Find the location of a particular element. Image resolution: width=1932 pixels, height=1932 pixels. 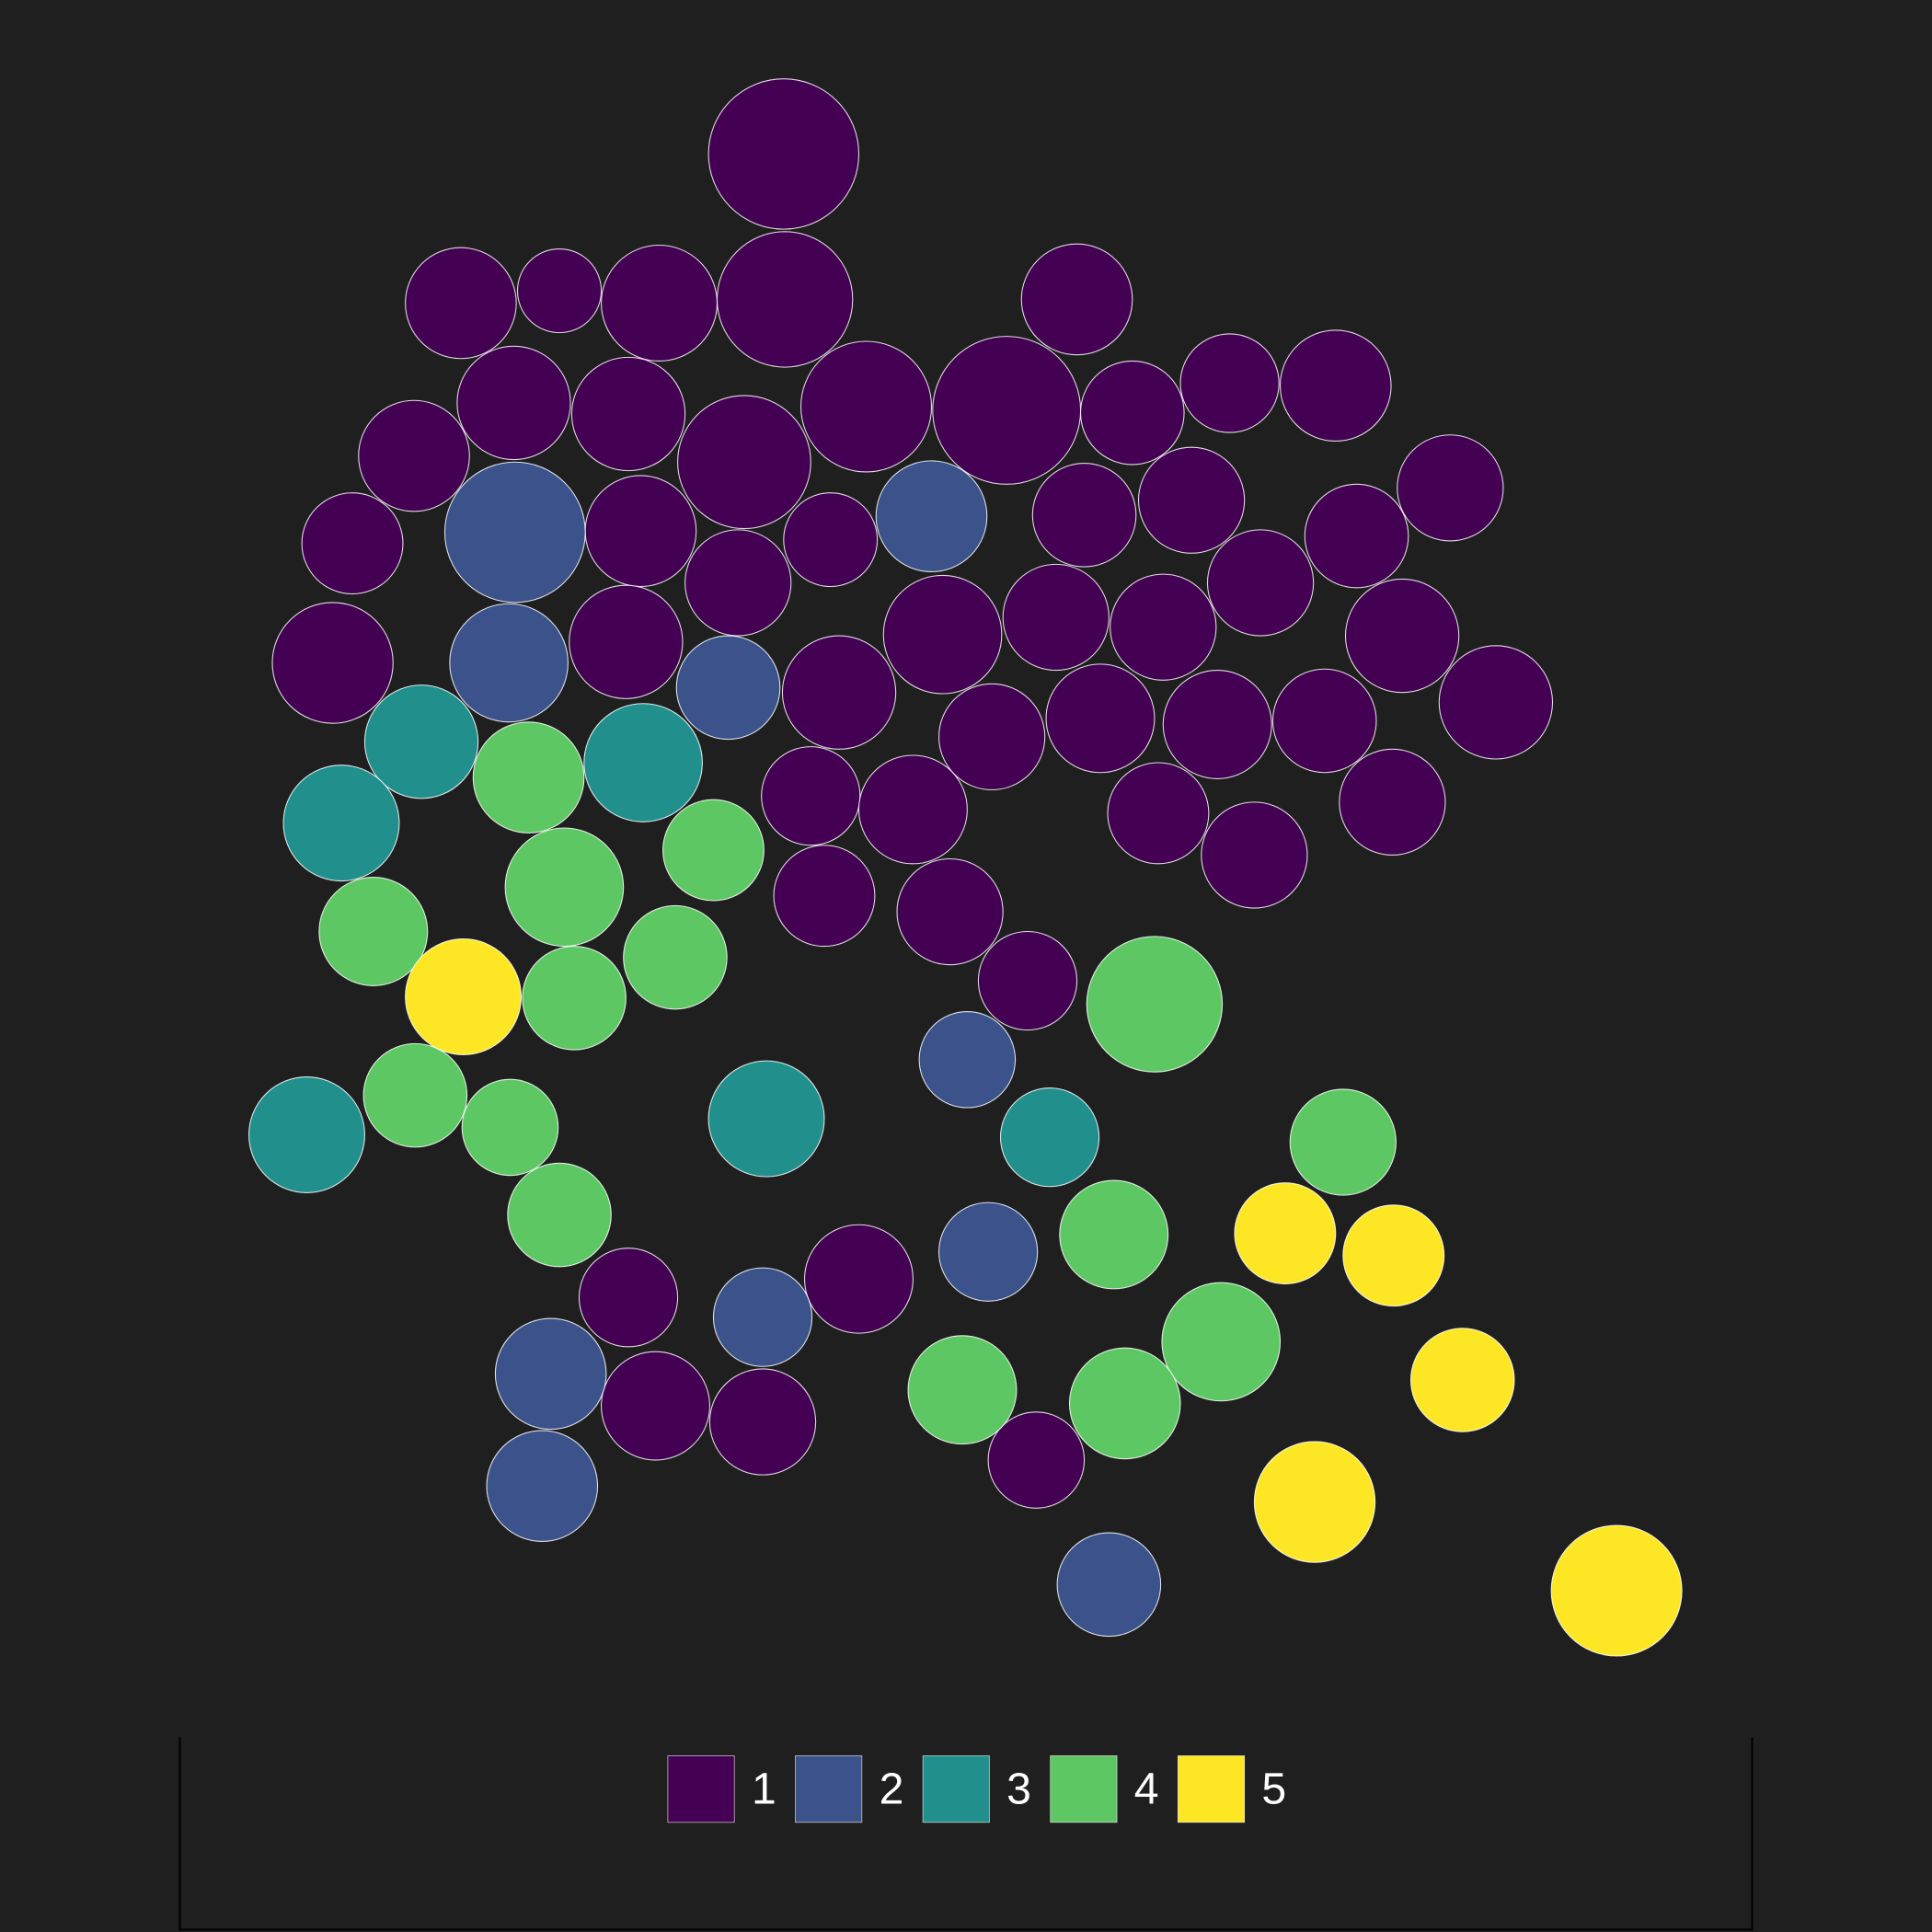

legend-items: 1 2 3 4 5 is located at coordinates (976, 1789).